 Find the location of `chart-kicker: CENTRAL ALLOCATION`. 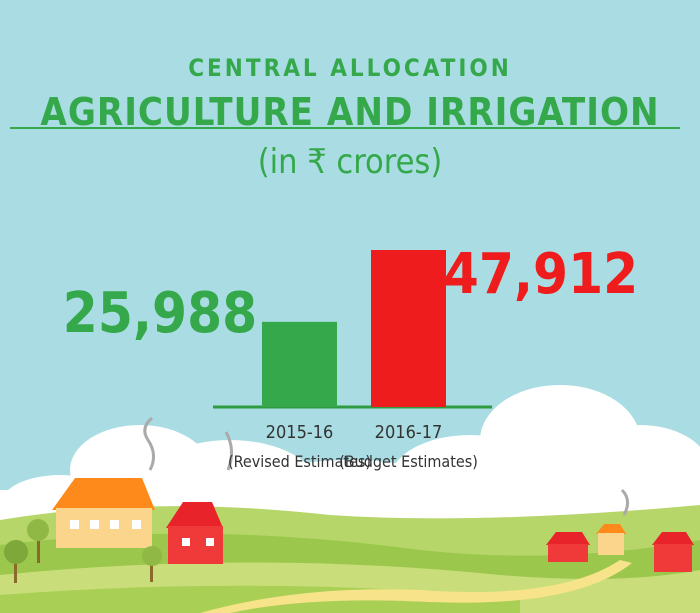

chart-kicker: CENTRAL ALLOCATION is located at coordinates (350, 68).